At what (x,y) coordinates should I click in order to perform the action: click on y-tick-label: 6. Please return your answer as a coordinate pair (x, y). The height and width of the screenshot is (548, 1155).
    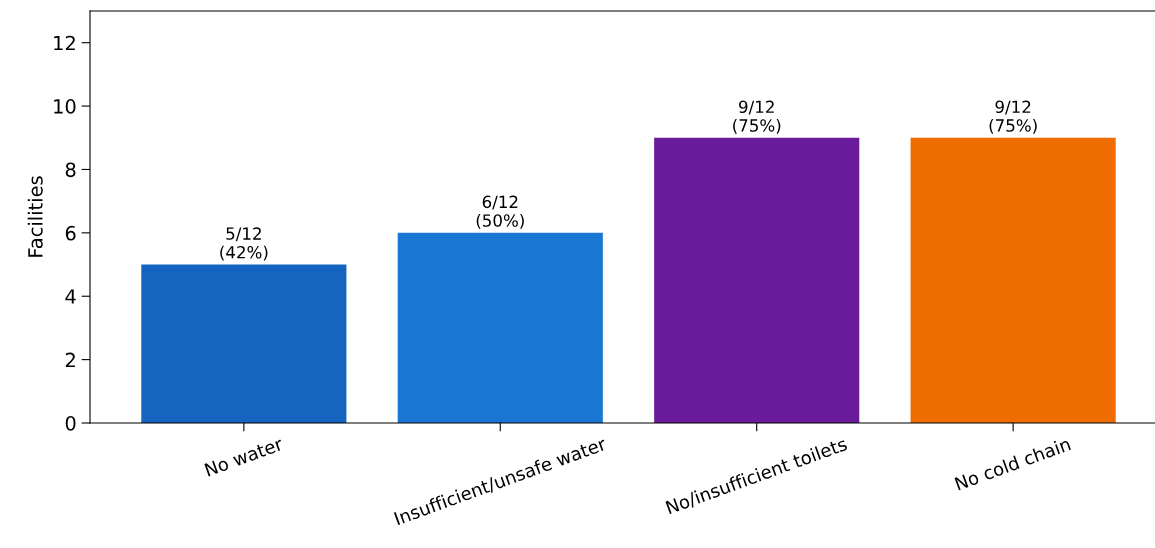
    Looking at the image, I should click on (70, 233).